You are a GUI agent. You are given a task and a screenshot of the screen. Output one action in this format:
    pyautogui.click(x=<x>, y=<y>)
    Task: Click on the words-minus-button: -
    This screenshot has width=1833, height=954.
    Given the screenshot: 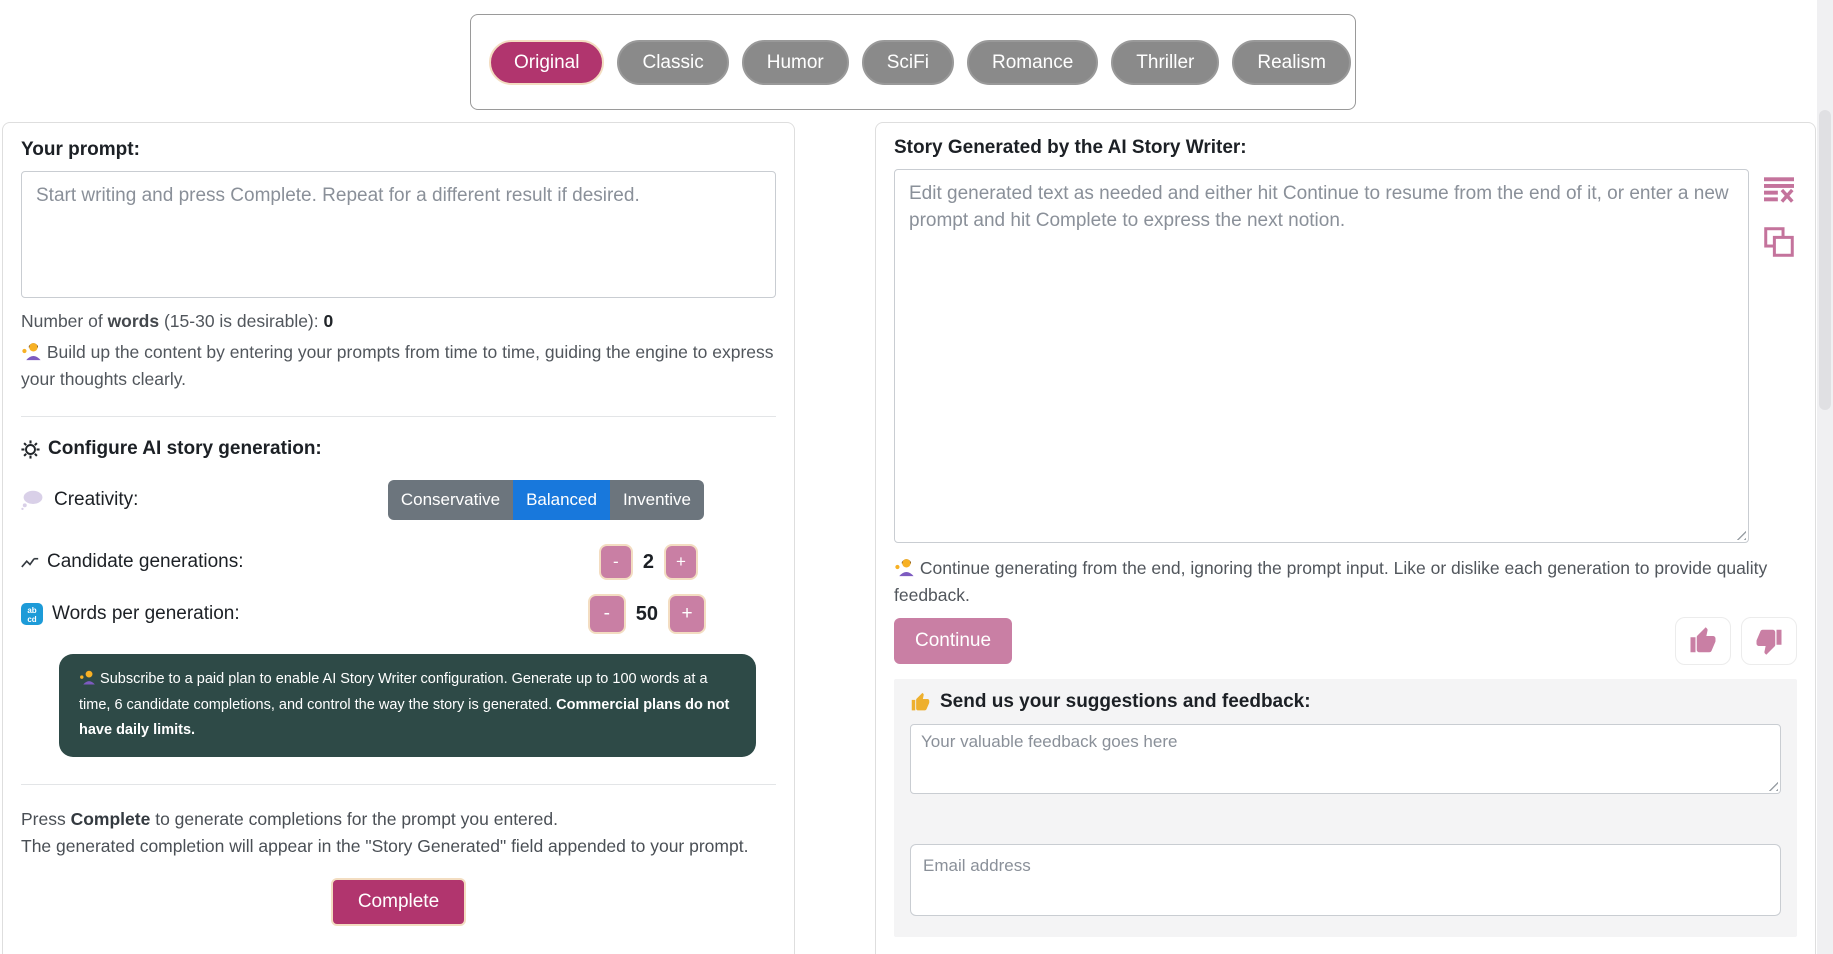 What is the action you would take?
    pyautogui.click(x=606, y=614)
    